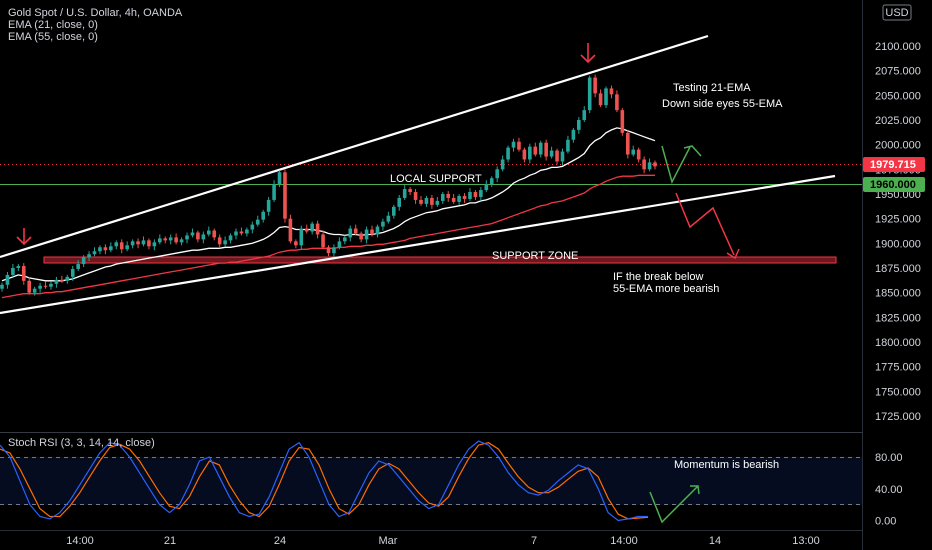  What do you see at coordinates (674, 504) in the screenshot?
I see `green-check-arrow` at bounding box center [674, 504].